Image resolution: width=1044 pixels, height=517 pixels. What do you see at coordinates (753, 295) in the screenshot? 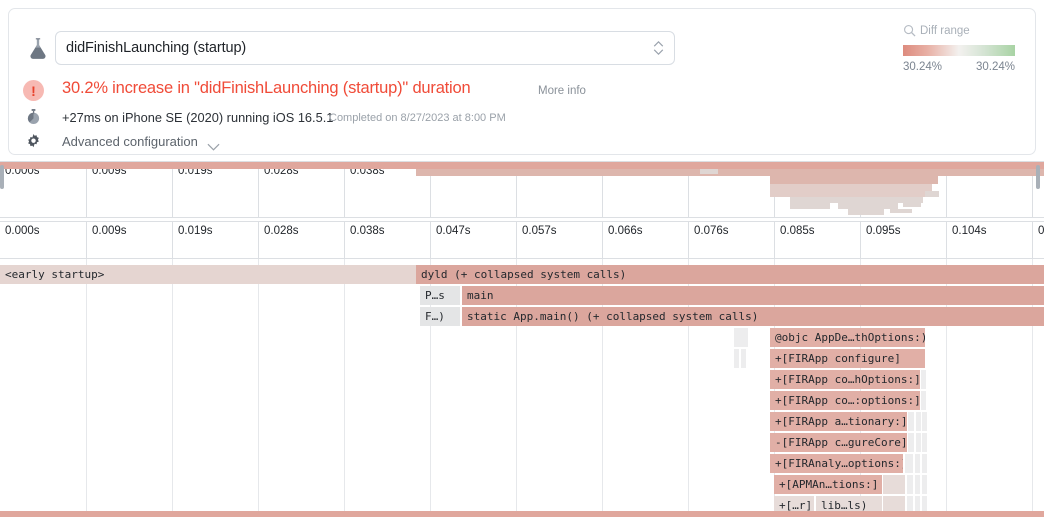
I see `flame-frame: main` at bounding box center [753, 295].